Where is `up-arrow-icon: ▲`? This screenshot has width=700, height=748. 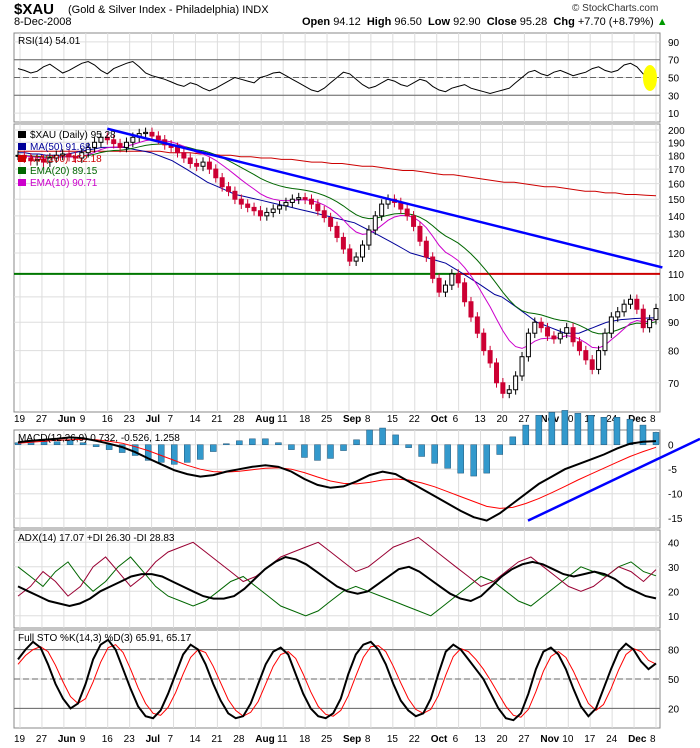 up-arrow-icon: ▲ is located at coordinates (662, 22).